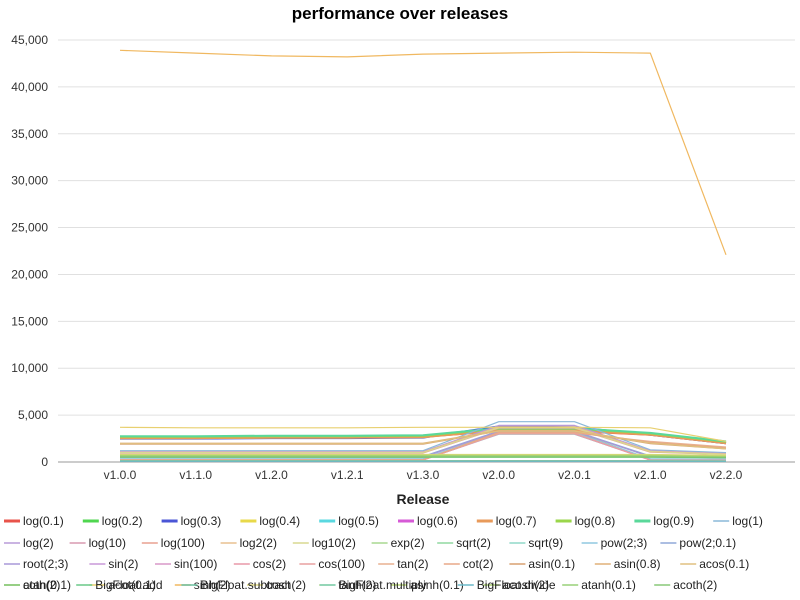 This screenshot has height=600, width=800. I want to click on legend-item: log(0.3), so click(191, 521).